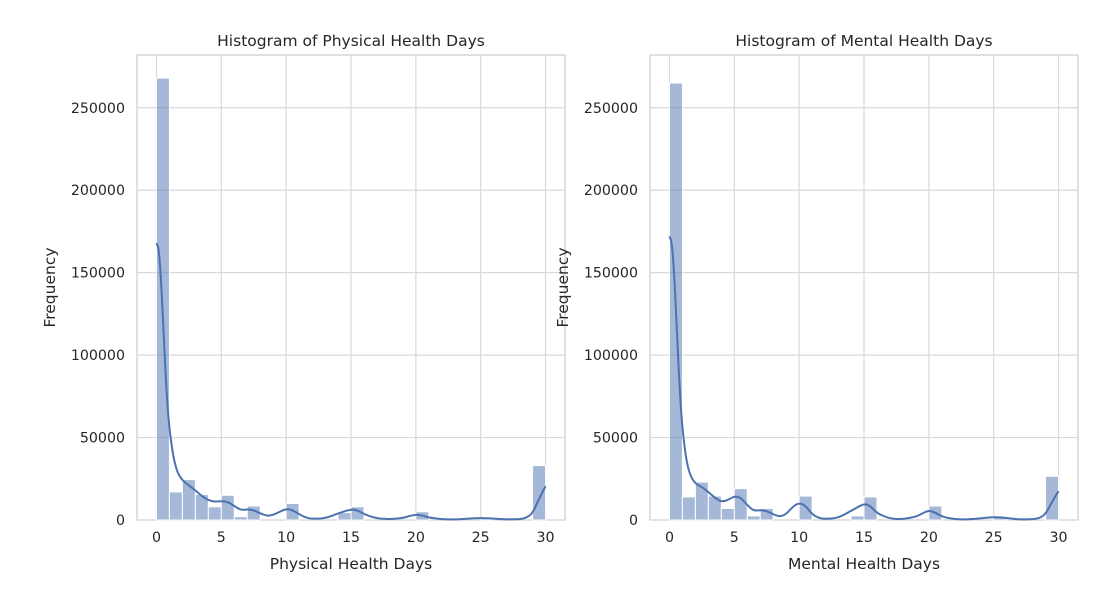  Describe the element at coordinates (863, 41) in the screenshot. I see `chart-title: Histogram of Mental Health Days` at that location.